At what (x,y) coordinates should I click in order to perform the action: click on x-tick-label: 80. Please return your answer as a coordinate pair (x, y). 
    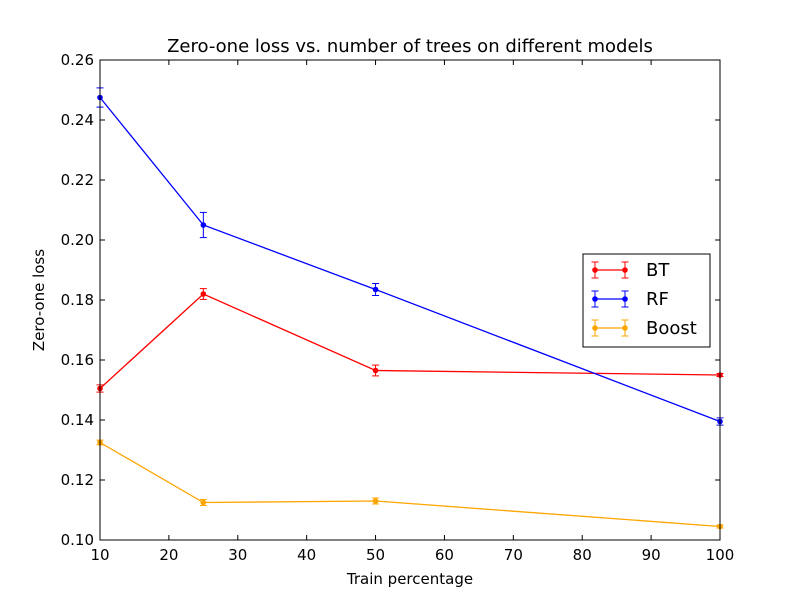
    Looking at the image, I should click on (582, 555).